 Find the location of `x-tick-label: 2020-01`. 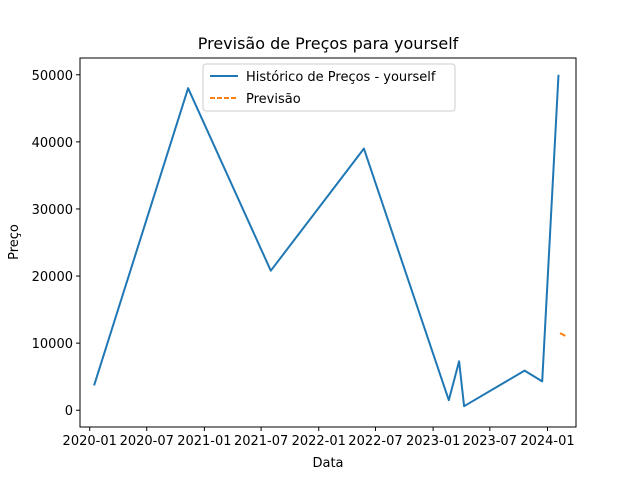

x-tick-label: 2020-01 is located at coordinates (90, 441).